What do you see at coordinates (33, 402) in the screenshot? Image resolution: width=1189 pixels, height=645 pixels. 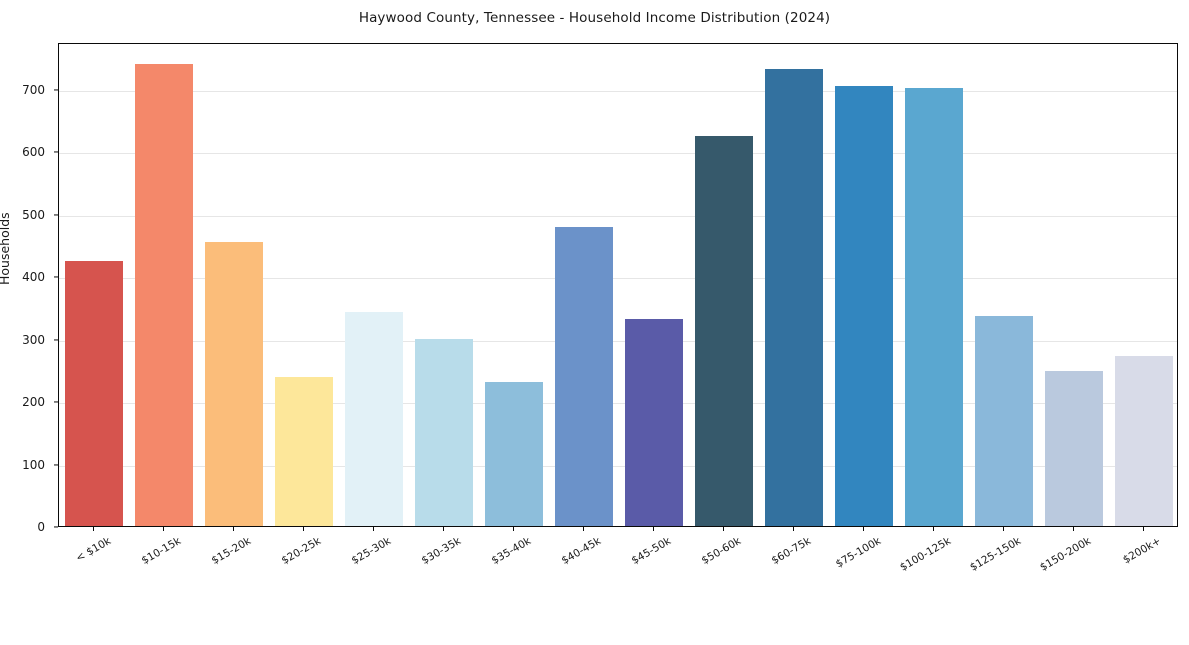 I see `y-tick-label: 200` at bounding box center [33, 402].